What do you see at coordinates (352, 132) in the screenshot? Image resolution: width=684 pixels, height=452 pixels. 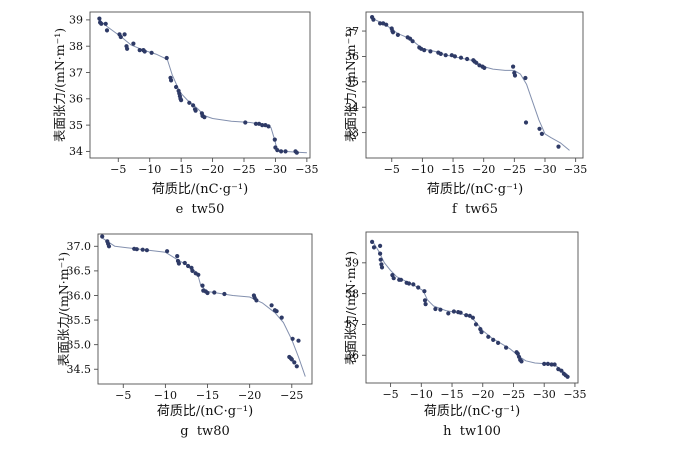 I see `y-tick-label: 33` at bounding box center [352, 132].